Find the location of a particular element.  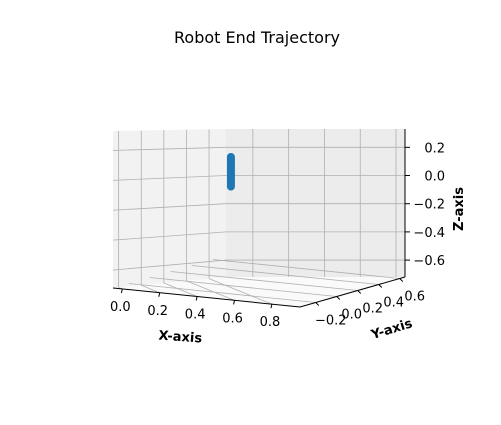

x-axis-line is located at coordinates (206, 297).